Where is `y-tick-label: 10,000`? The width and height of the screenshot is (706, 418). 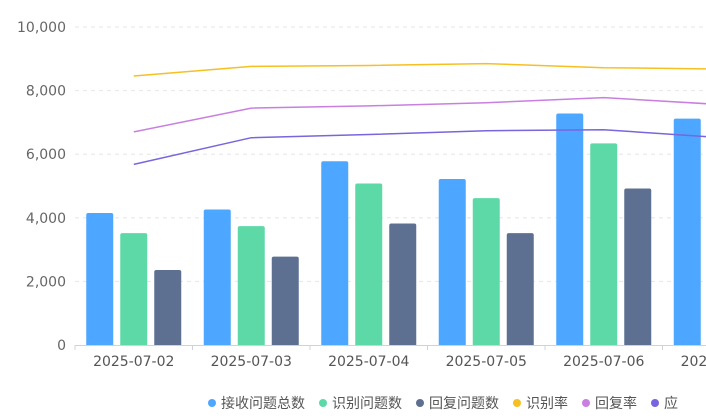
y-tick-label: 10,000 is located at coordinates (41, 28).